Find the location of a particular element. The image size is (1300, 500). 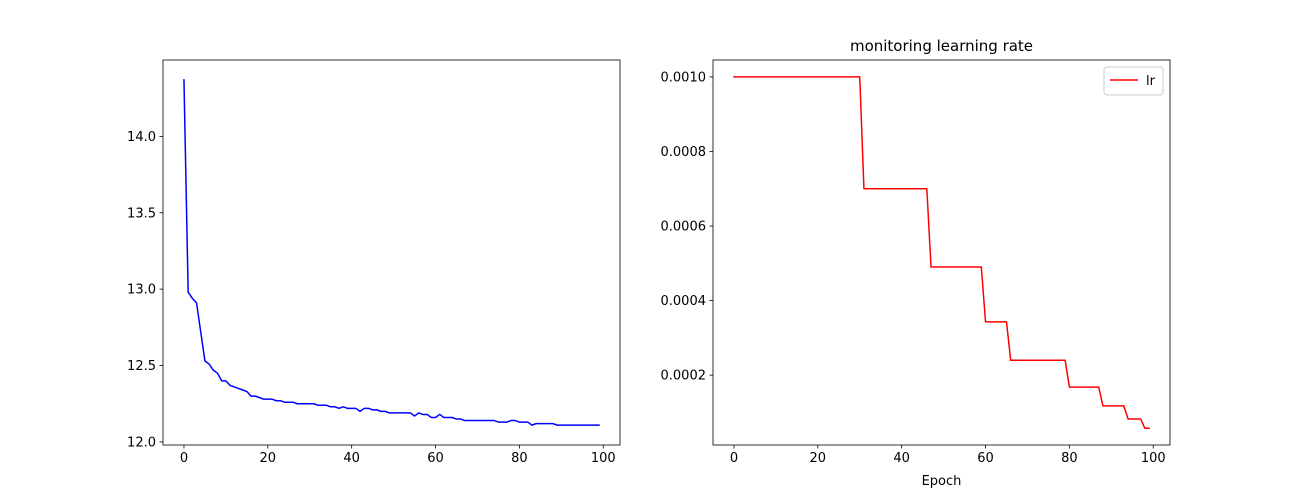

y-tick-label: 14.0 is located at coordinates (141, 137).